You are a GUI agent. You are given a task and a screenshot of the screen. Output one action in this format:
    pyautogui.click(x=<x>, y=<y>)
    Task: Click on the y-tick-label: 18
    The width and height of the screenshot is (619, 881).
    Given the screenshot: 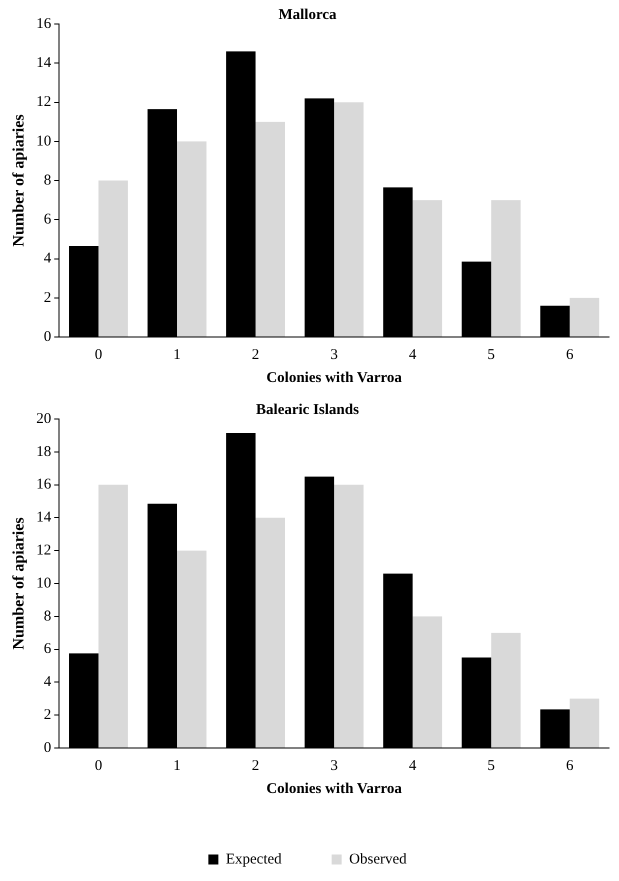 What is the action you would take?
    pyautogui.click(x=44, y=452)
    